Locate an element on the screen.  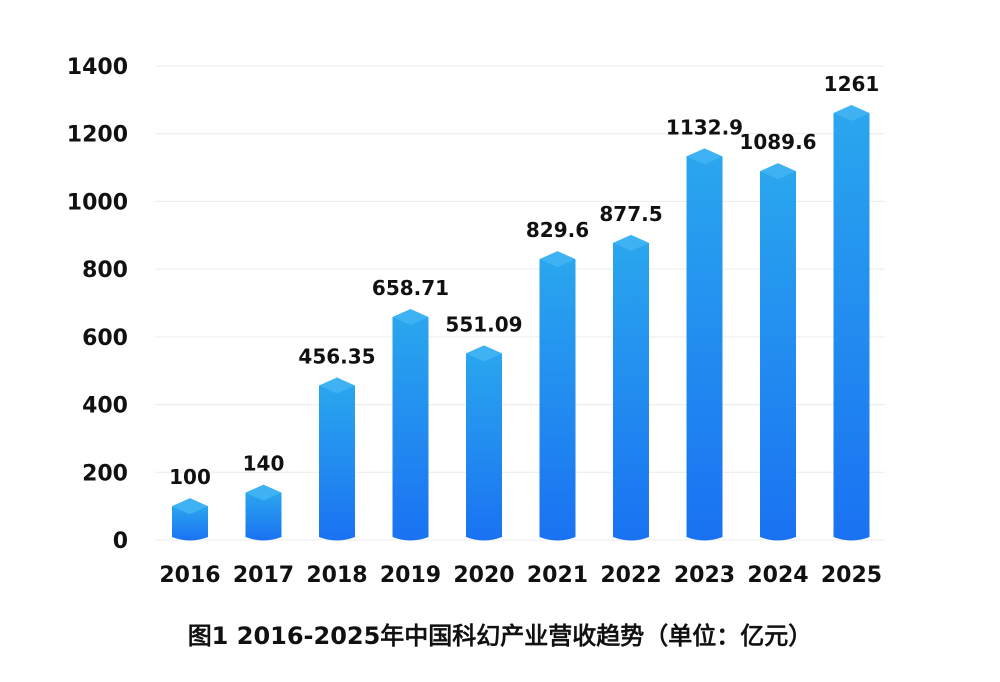
y-tick-label: 1400 is located at coordinates (97, 67).